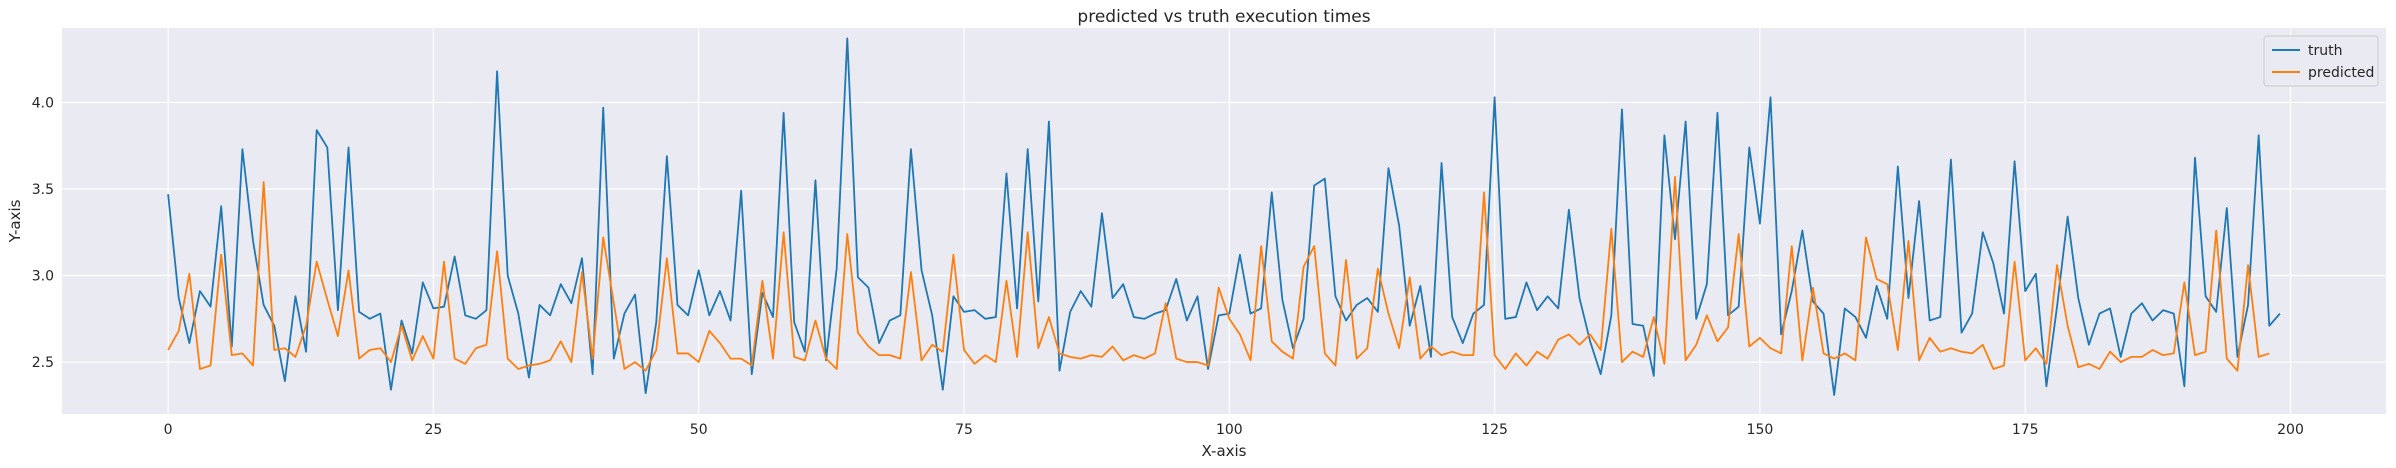  I want to click on y-tick-label: 3.5, so click(43, 190).